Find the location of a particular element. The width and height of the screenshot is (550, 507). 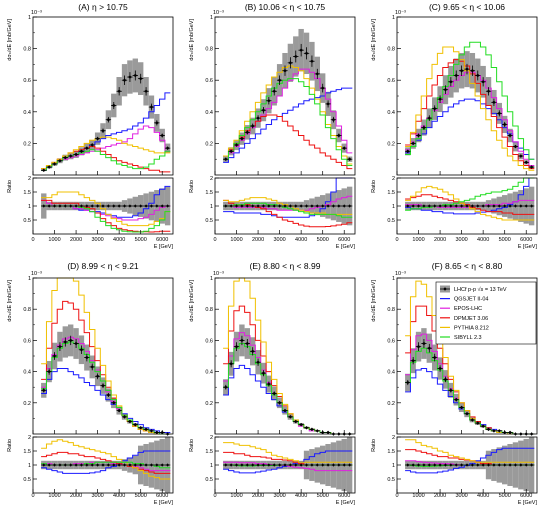

ratio-axis-label: Ratio is located at coordinates (374, 186).